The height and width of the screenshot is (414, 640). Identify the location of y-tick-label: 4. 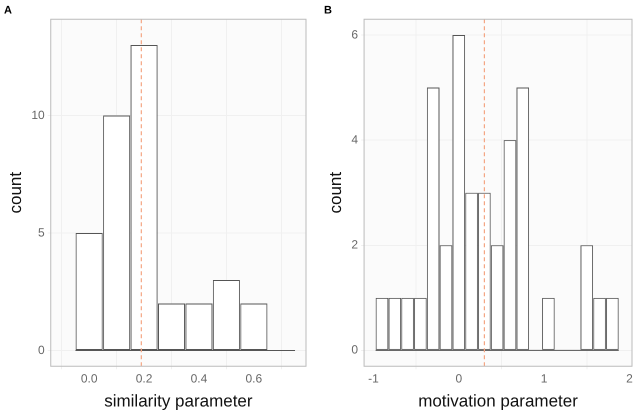
(354, 139).